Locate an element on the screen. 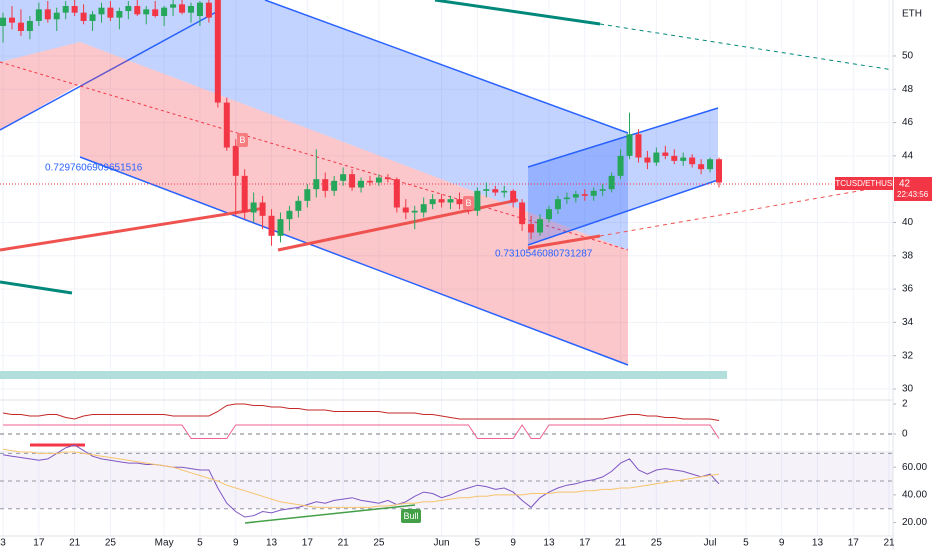 The width and height of the screenshot is (932, 550). x-tick-label: 25 is located at coordinates (657, 543).